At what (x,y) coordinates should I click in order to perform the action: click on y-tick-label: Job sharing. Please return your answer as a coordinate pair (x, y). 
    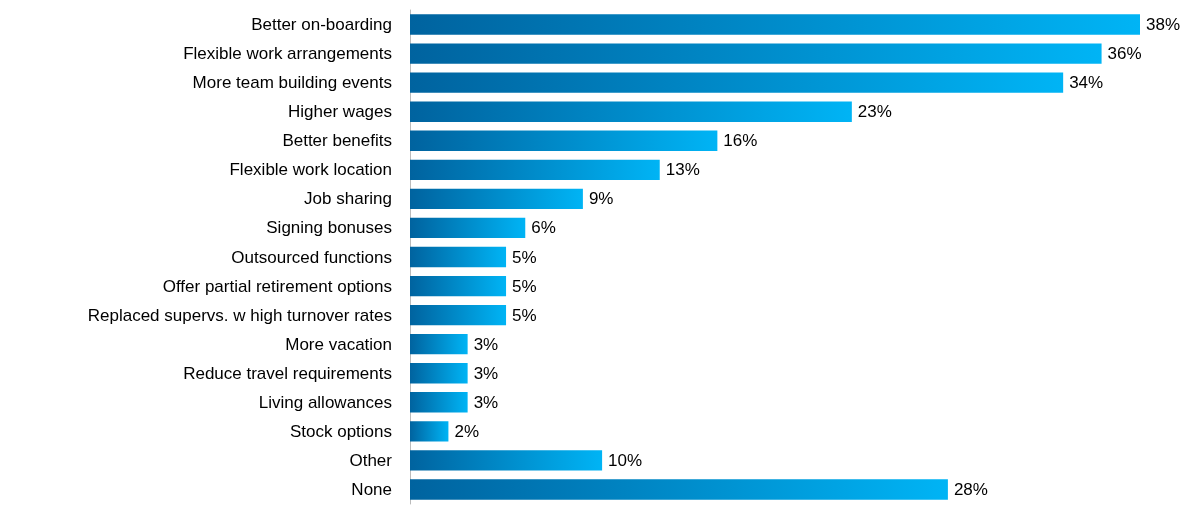
    Looking at the image, I should click on (348, 199).